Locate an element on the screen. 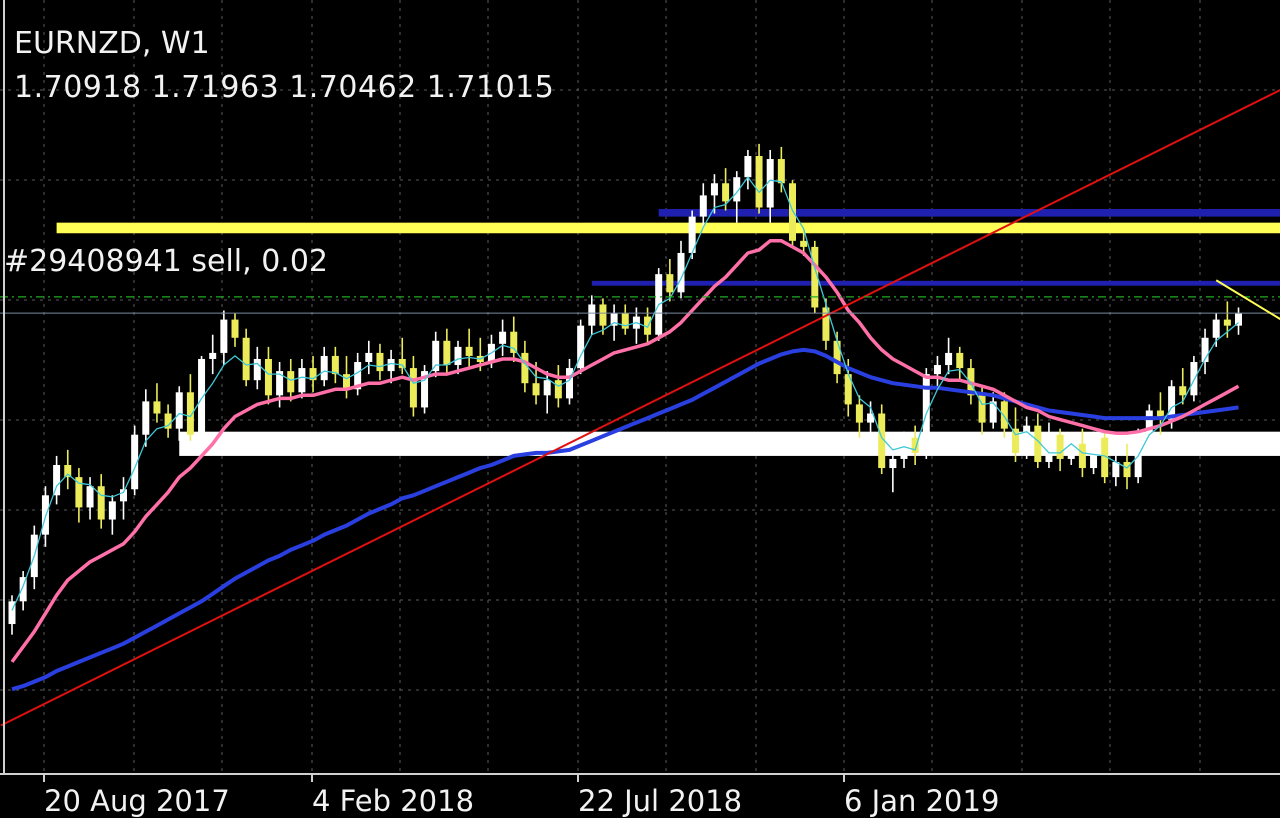  x-tick-label: 20 Aug 2017 is located at coordinates (137, 801).